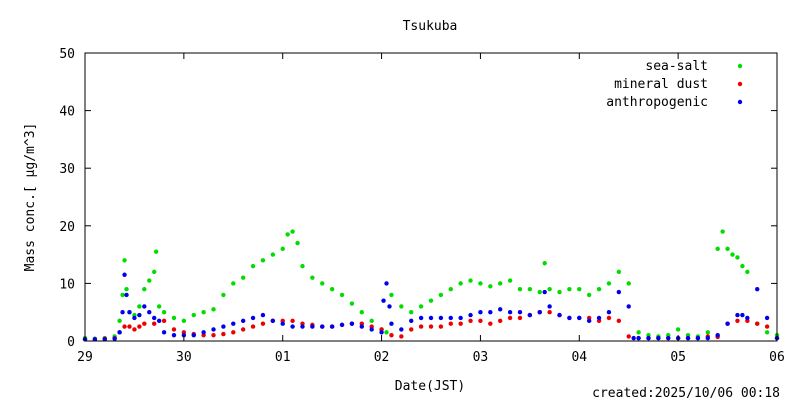 This screenshot has height=400, width=800. What do you see at coordinates (67, 112) in the screenshot?
I see `y-tick-label: 40` at bounding box center [67, 112].